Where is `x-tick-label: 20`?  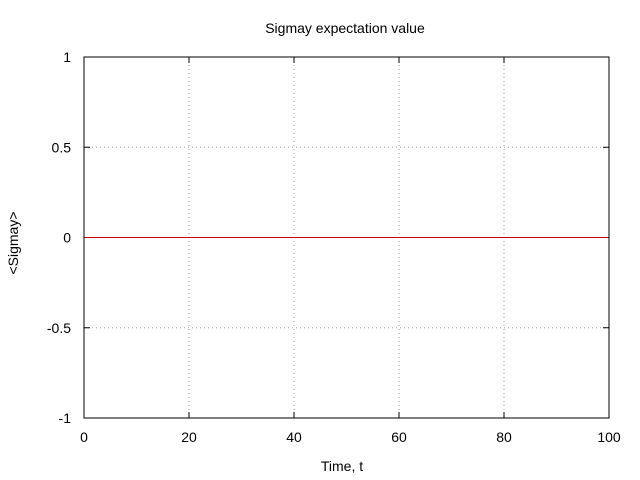 x-tick-label: 20 is located at coordinates (189, 437).